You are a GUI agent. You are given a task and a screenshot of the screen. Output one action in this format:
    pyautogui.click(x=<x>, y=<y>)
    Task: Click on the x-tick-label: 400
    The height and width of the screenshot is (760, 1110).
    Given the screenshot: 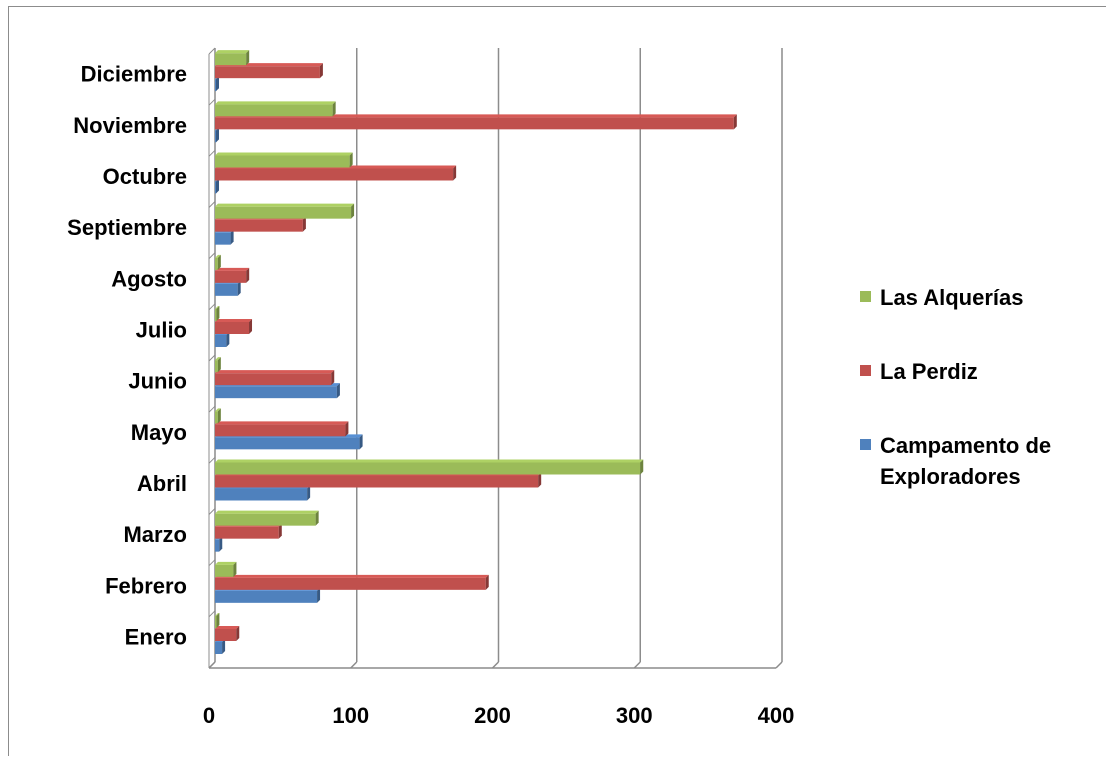 What is the action you would take?
    pyautogui.click(x=776, y=715)
    